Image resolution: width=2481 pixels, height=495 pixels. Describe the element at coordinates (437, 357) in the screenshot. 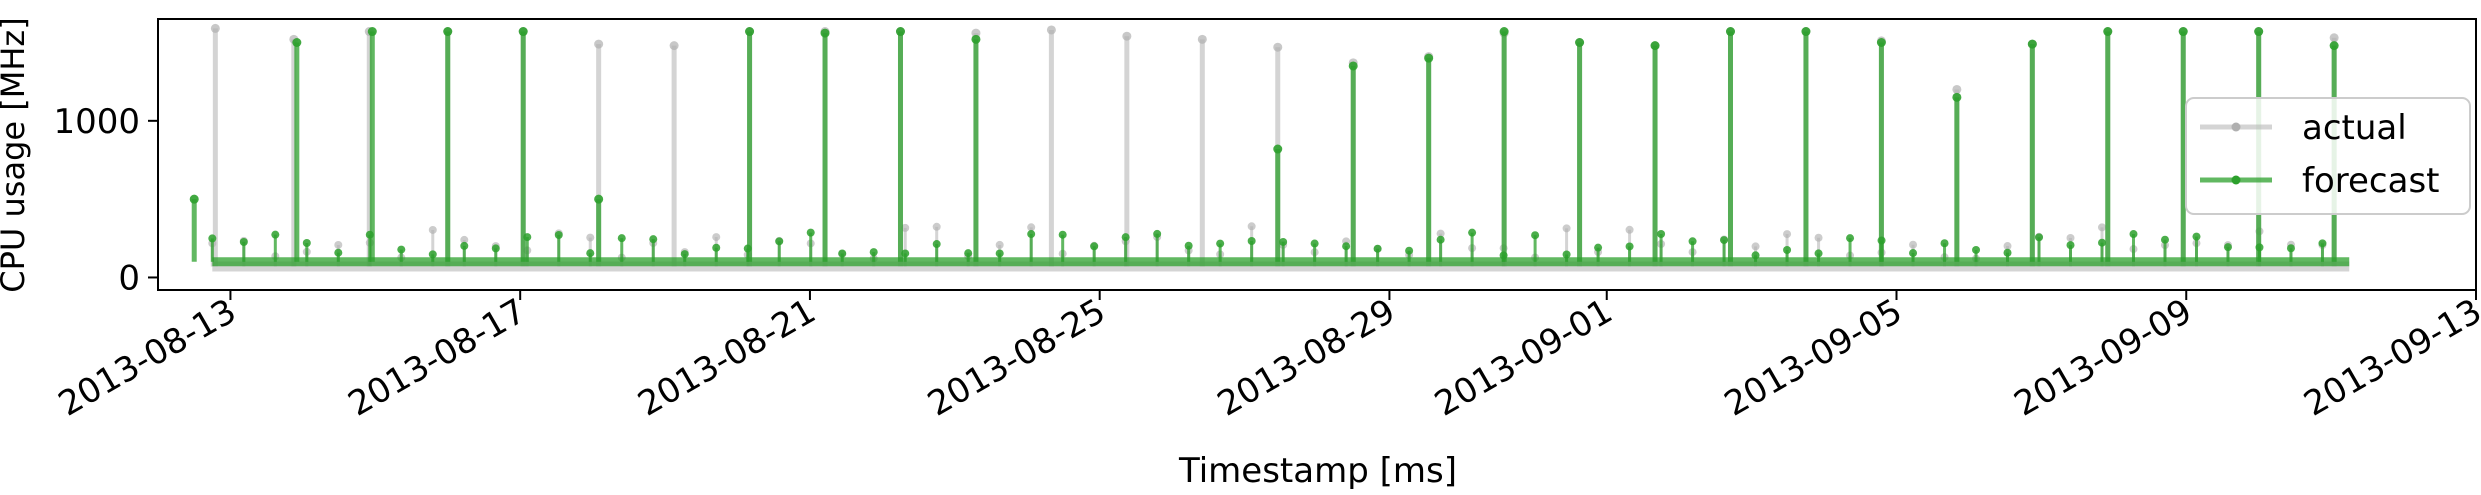

I see `x-tick-label: 2013-08-17` at that location.